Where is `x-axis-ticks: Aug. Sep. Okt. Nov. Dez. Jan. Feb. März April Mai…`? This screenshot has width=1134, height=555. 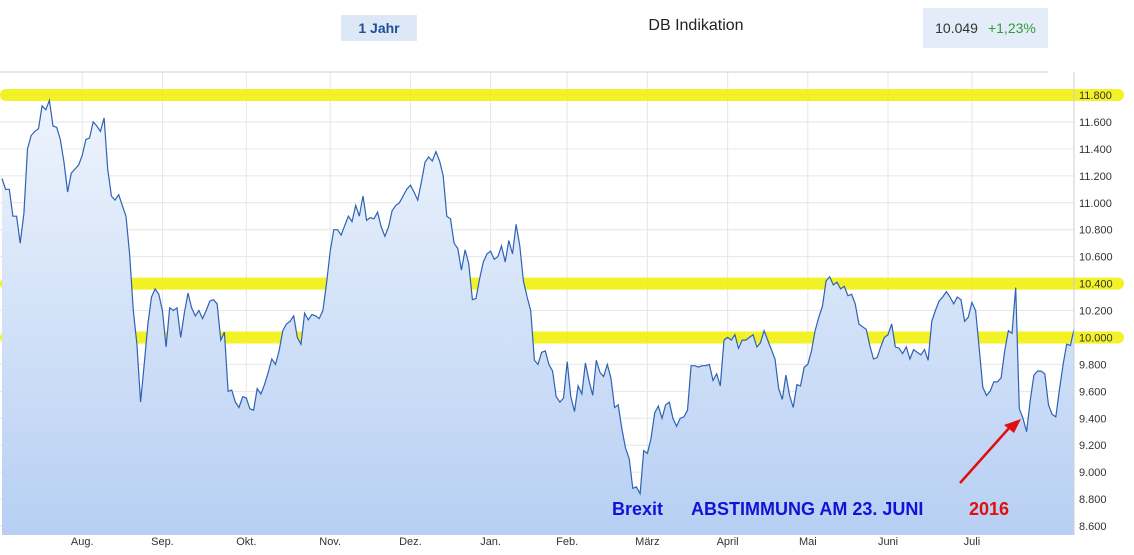
x-axis-ticks: Aug. Sep. Okt. Nov. Dez. Jan. Feb. März April Mai… is located at coordinates (525, 542).